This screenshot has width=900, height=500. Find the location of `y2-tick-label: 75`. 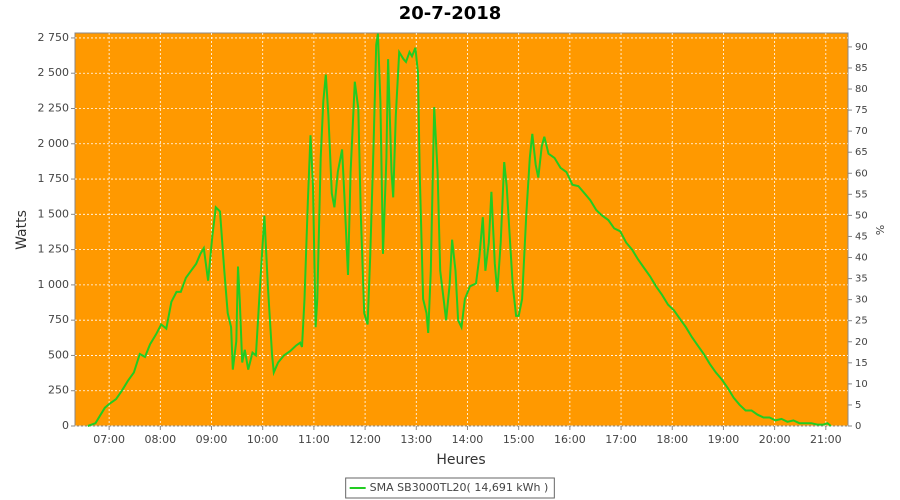

y2-tick-label: 75 is located at coordinates (861, 110).